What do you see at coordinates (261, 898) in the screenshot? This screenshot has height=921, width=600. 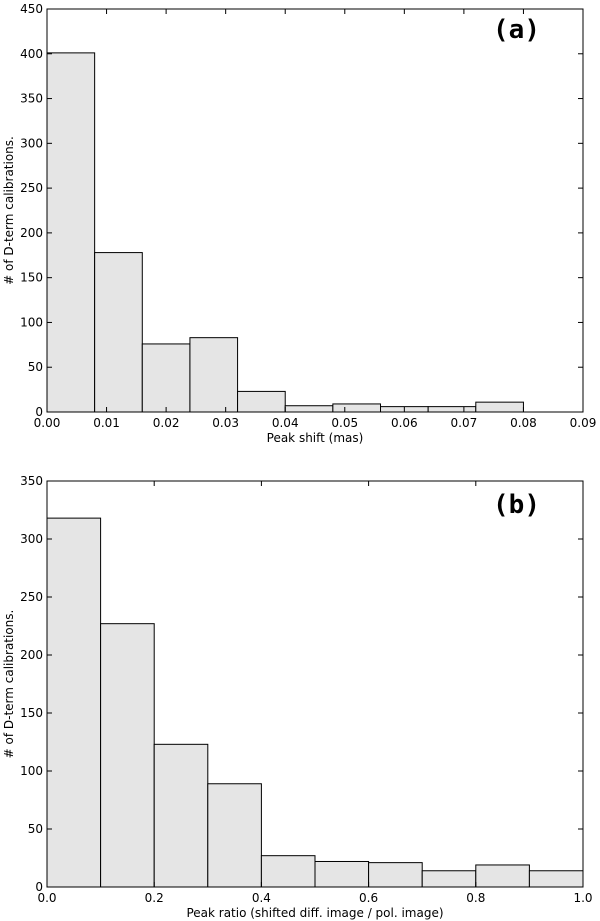 I see `x-tick-label: 0.4` at bounding box center [261, 898].